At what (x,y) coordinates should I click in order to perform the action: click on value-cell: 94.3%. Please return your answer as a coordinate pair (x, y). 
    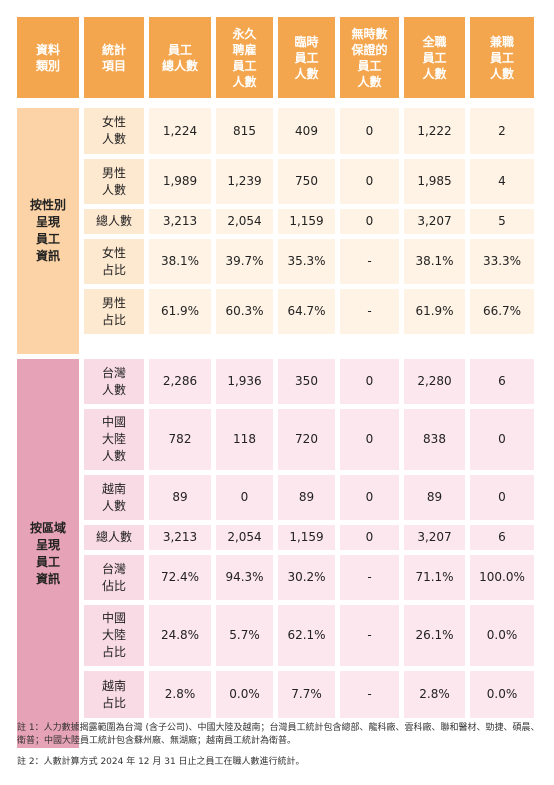
    Looking at the image, I should click on (244, 577).